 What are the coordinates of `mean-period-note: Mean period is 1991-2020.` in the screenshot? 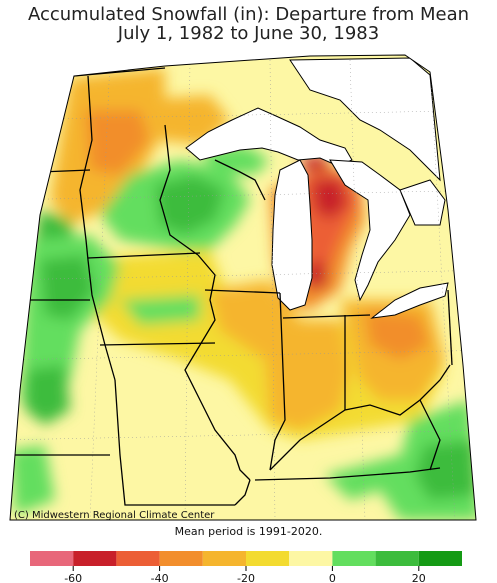 It's located at (248, 531).